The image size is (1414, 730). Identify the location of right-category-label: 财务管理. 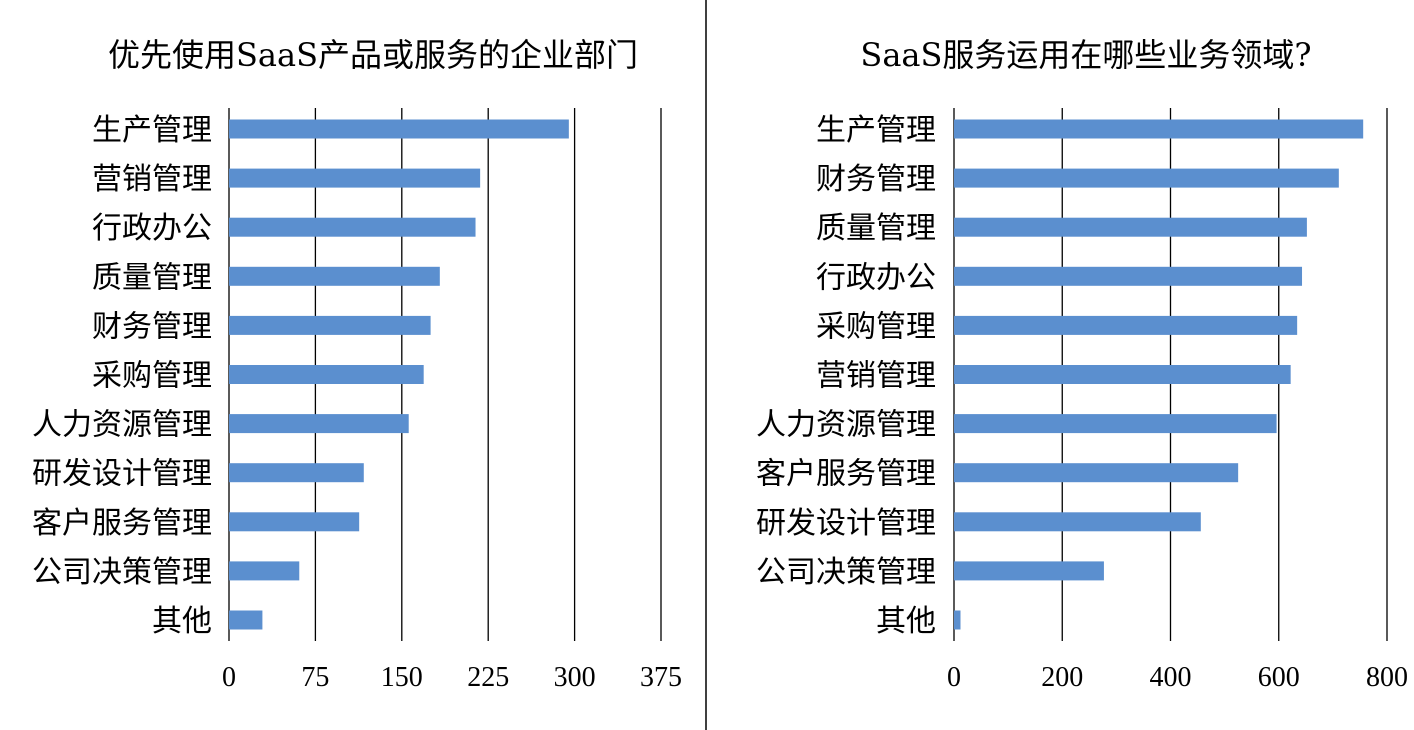
(876, 179).